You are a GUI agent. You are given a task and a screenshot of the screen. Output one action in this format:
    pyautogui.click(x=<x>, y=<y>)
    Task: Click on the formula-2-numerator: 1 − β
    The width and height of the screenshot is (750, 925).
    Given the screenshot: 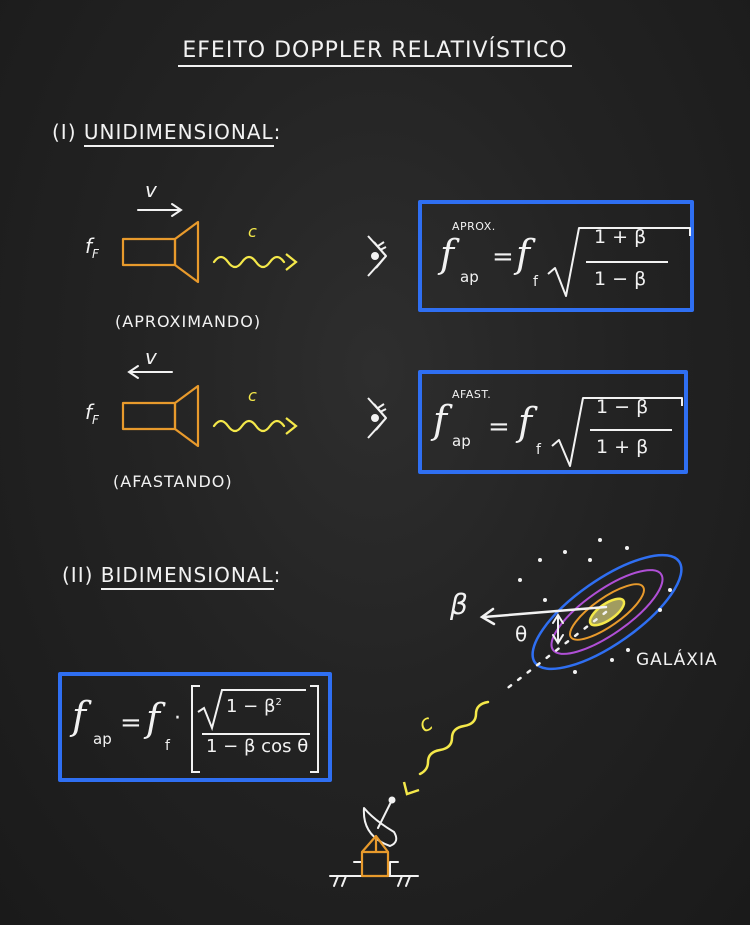 What is the action you would take?
    pyautogui.click(x=622, y=407)
    